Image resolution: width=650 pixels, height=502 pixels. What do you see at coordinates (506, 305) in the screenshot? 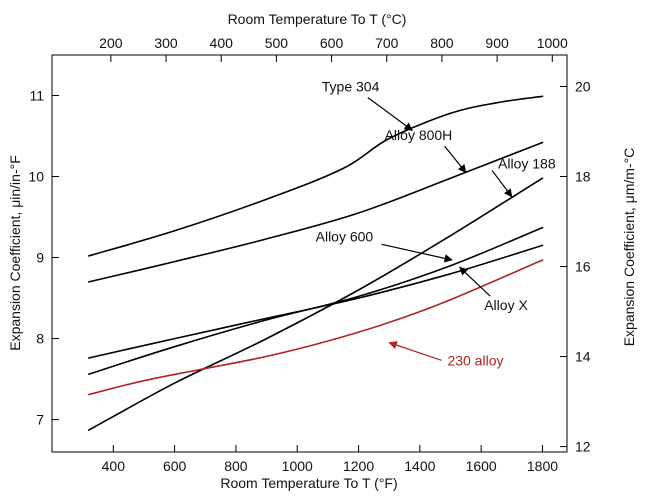
I see `series-label-alloy-x: Alloy X` at bounding box center [506, 305].